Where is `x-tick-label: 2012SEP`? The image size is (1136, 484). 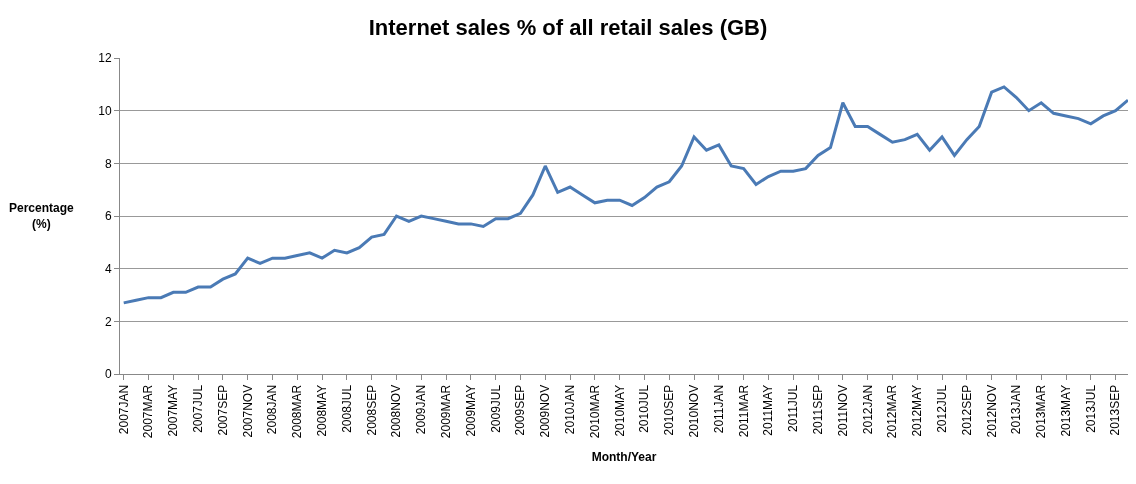
x-tick-label: 2012SEP is located at coordinates (966, 410).